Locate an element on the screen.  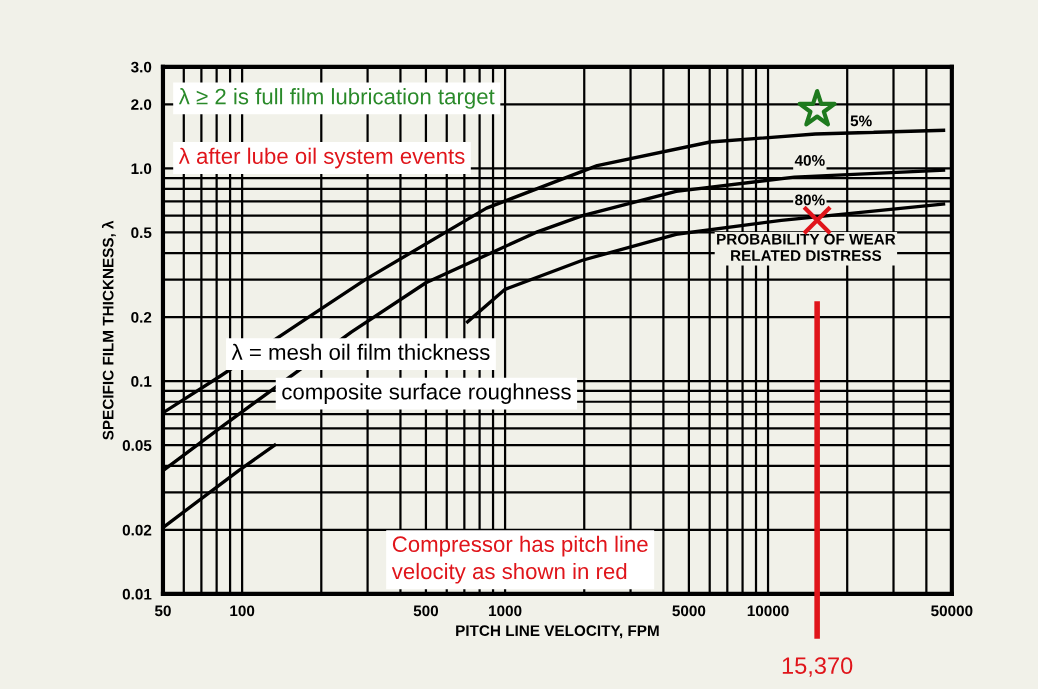
annotation: composite surface roughness is located at coordinates (426, 393).